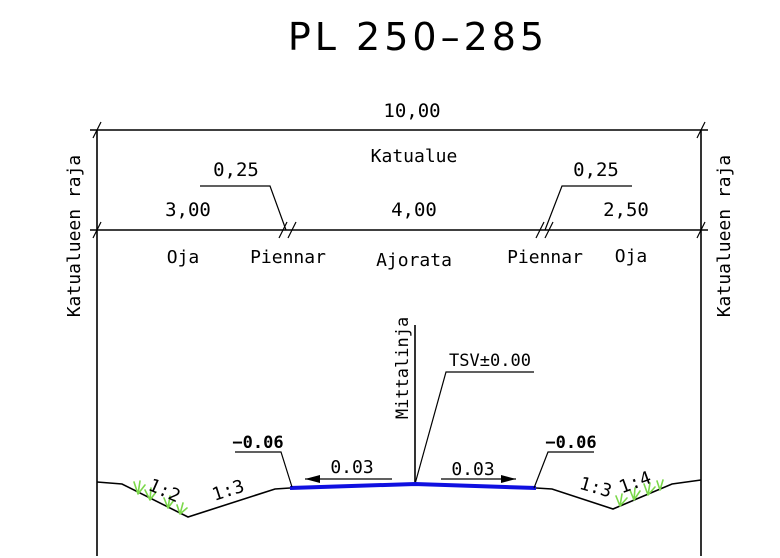 The image size is (780, 558). I want to click on street-area-label: Katualue, so click(414, 156).